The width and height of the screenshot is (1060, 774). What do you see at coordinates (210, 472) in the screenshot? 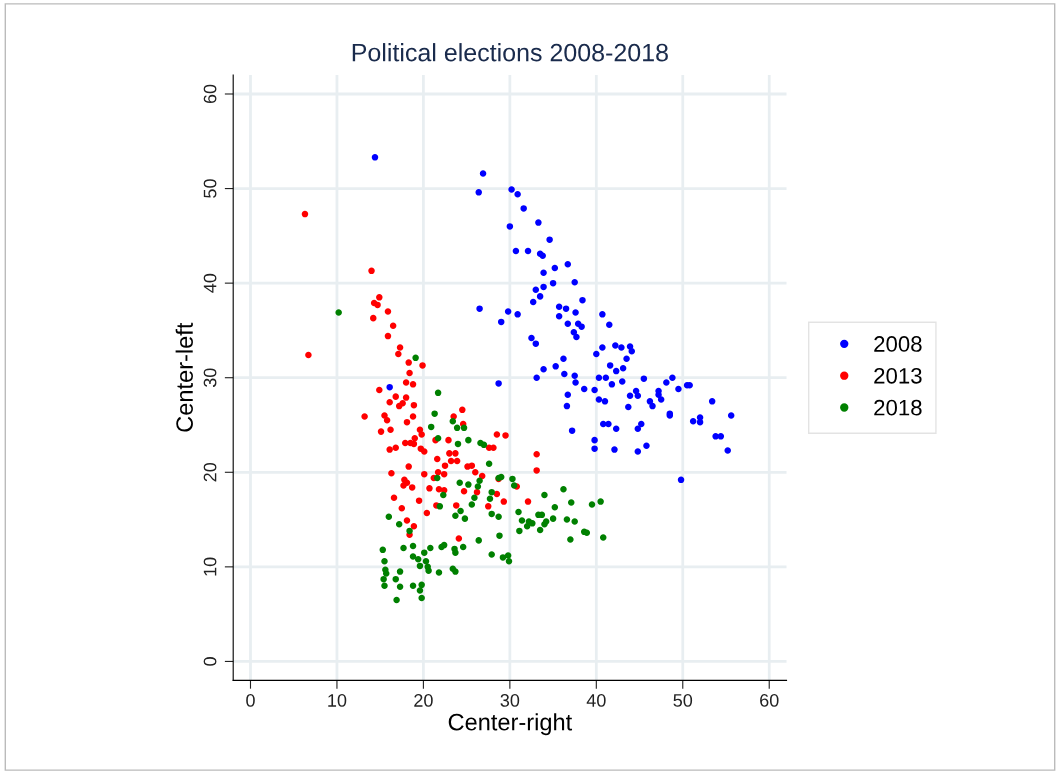
I see `y-tick-label: 20` at bounding box center [210, 472].